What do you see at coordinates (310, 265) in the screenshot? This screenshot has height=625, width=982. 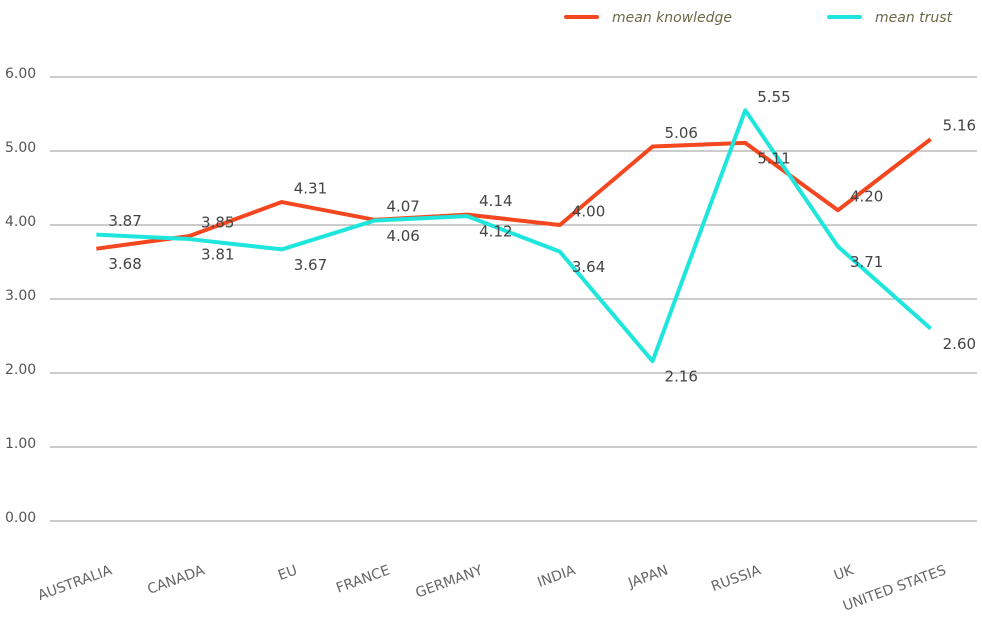 I see `data-label: 3.67` at bounding box center [310, 265].